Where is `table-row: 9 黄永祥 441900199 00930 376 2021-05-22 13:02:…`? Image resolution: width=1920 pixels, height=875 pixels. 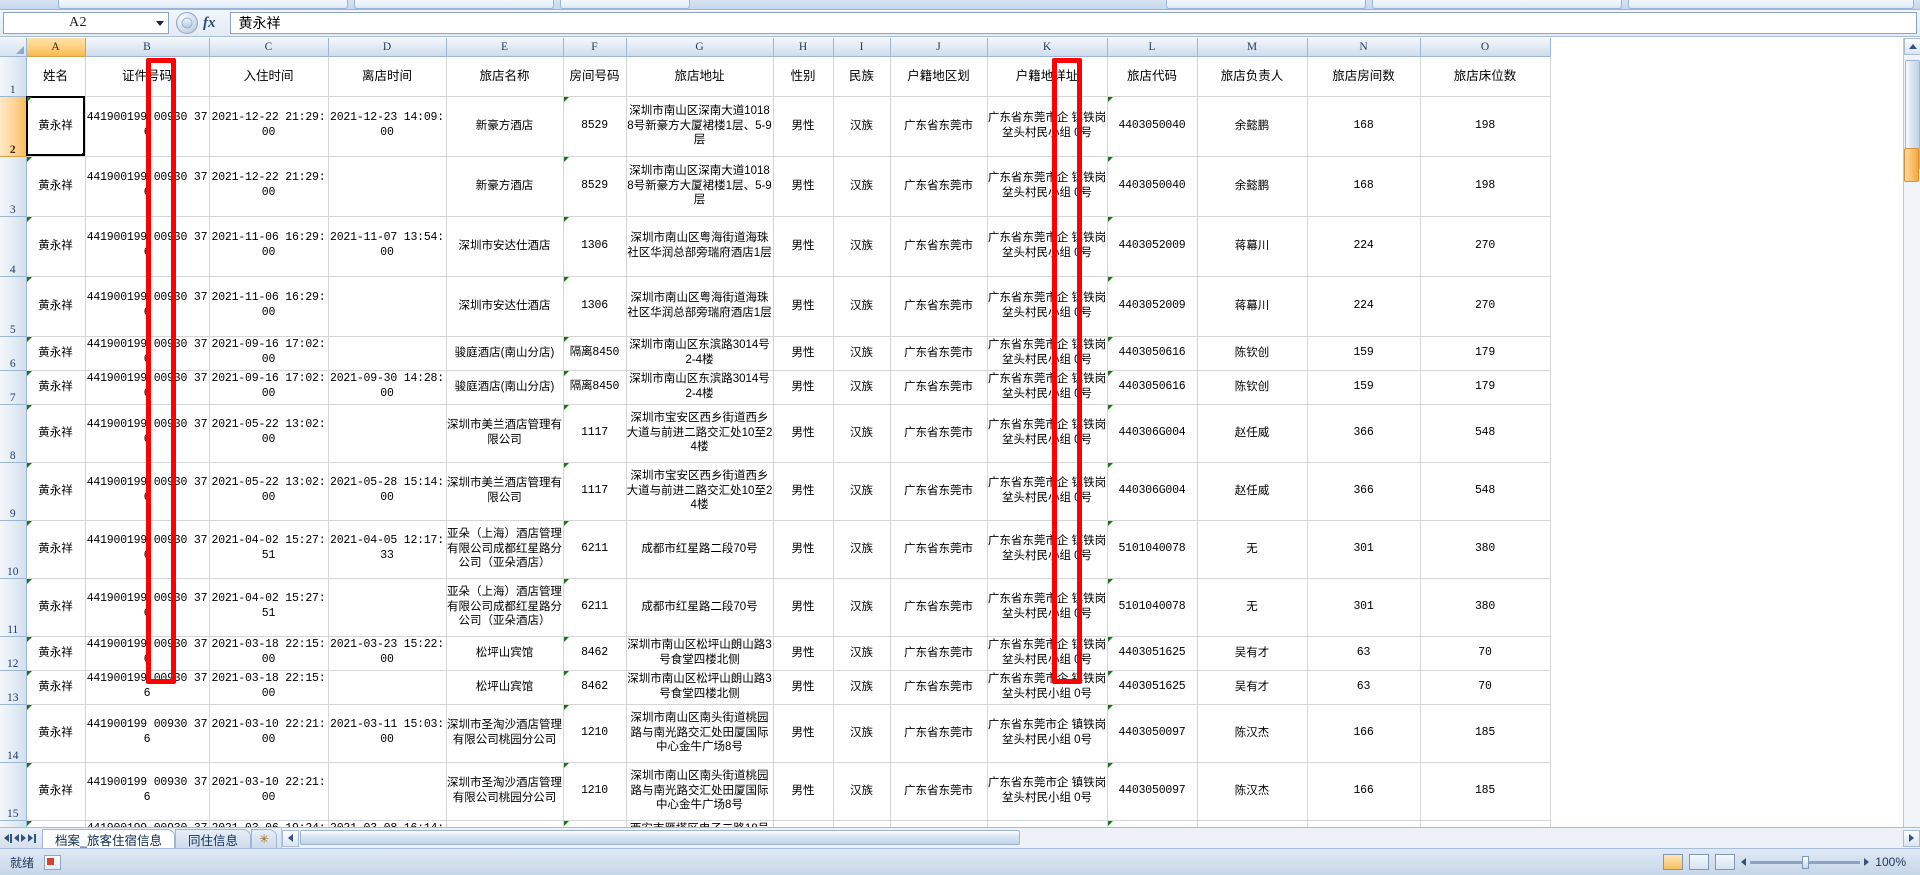
table-row: 9 黄永祥 441900199 00930 376 2021-05-22 13:02:… is located at coordinates (775, 491).